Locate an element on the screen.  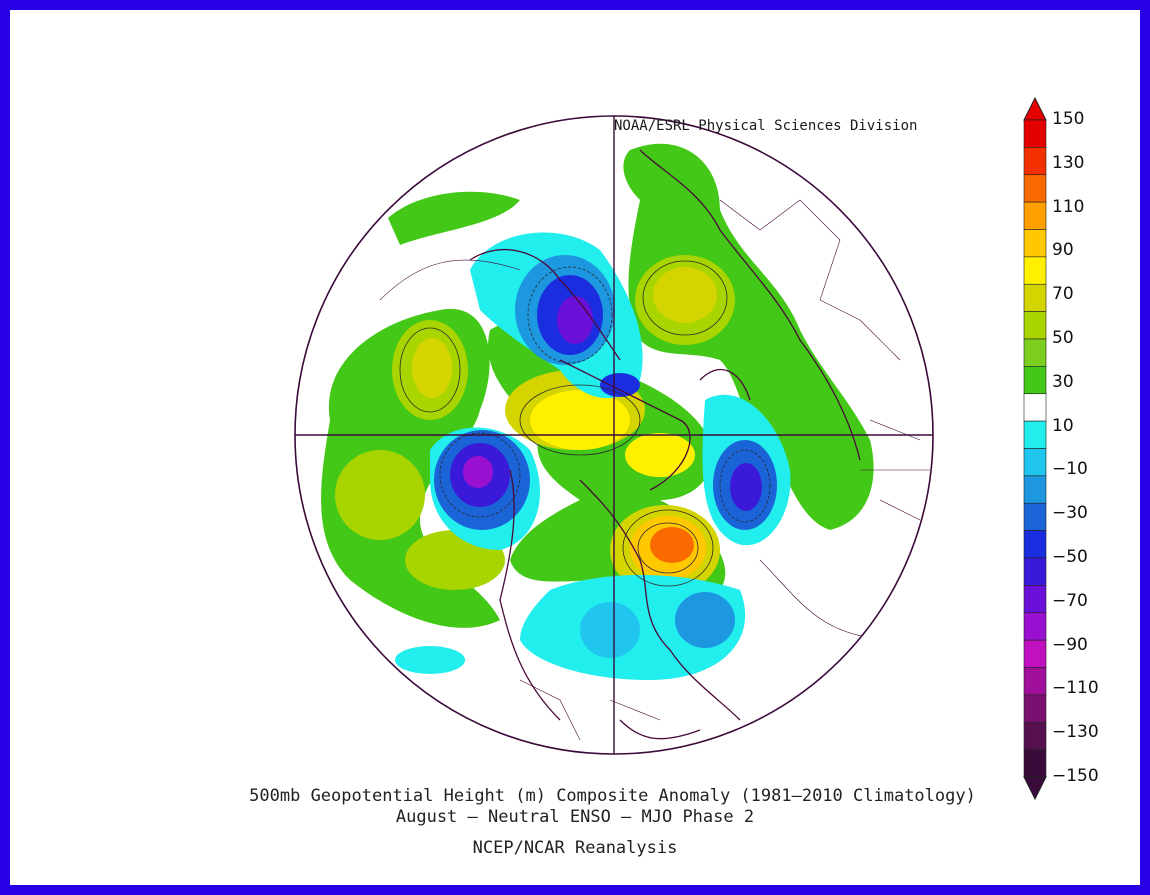
map-subtitle: August – Neutral ENSO – MJO Phase 2 is located at coordinates (575, 817).